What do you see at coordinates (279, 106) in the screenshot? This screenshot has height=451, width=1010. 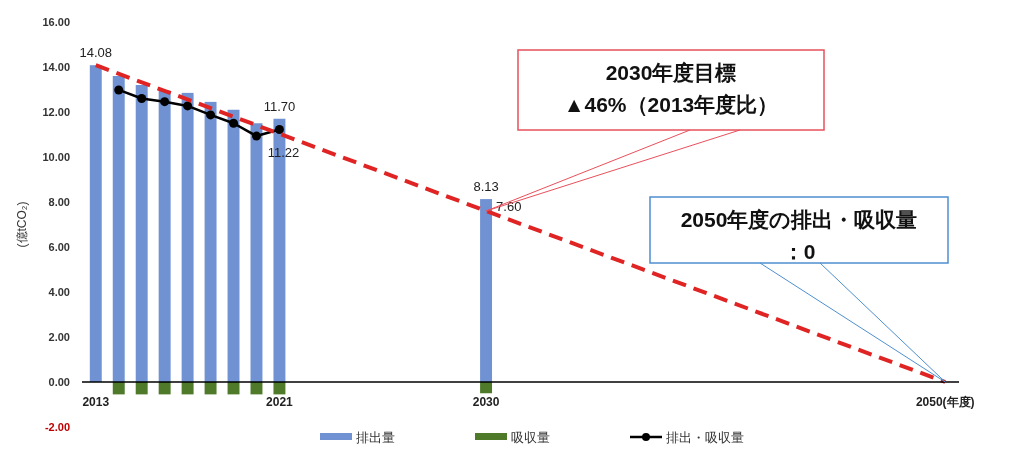 I see `data-label: 11.70` at bounding box center [279, 106].